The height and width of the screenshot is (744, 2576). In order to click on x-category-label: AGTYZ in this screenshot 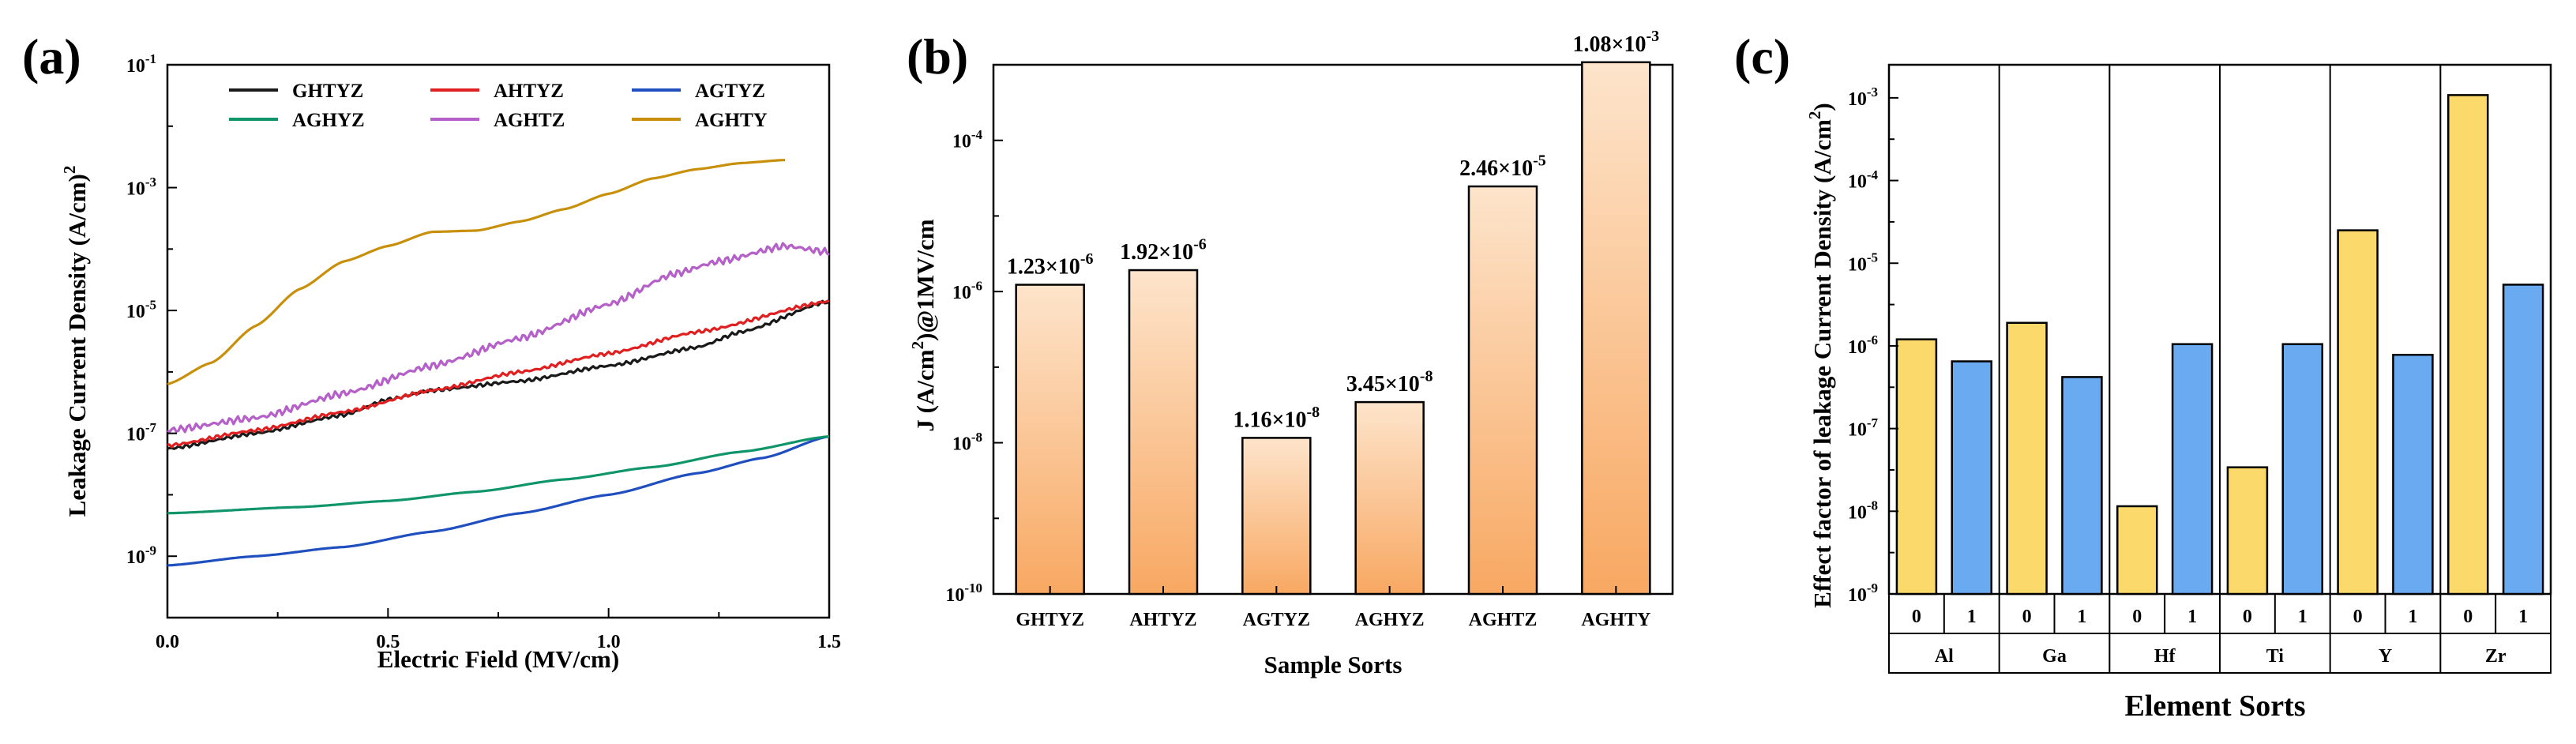, I will do `click(1276, 620)`.